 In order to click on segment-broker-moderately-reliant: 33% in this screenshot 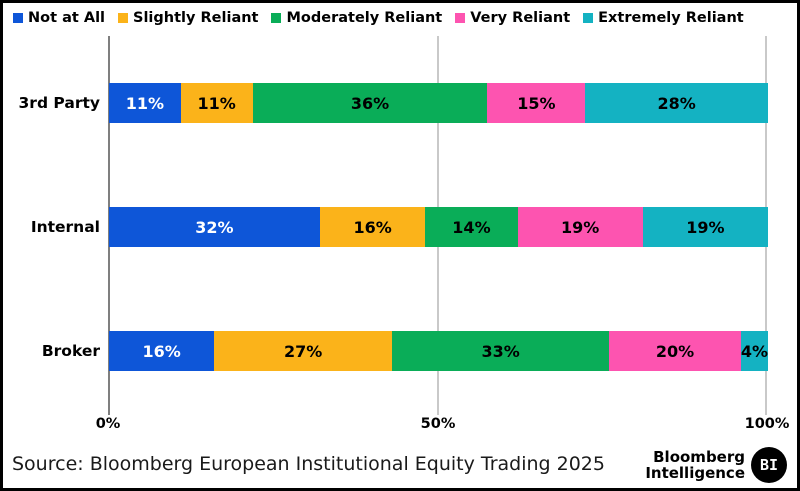, I will do `click(501, 351)`.